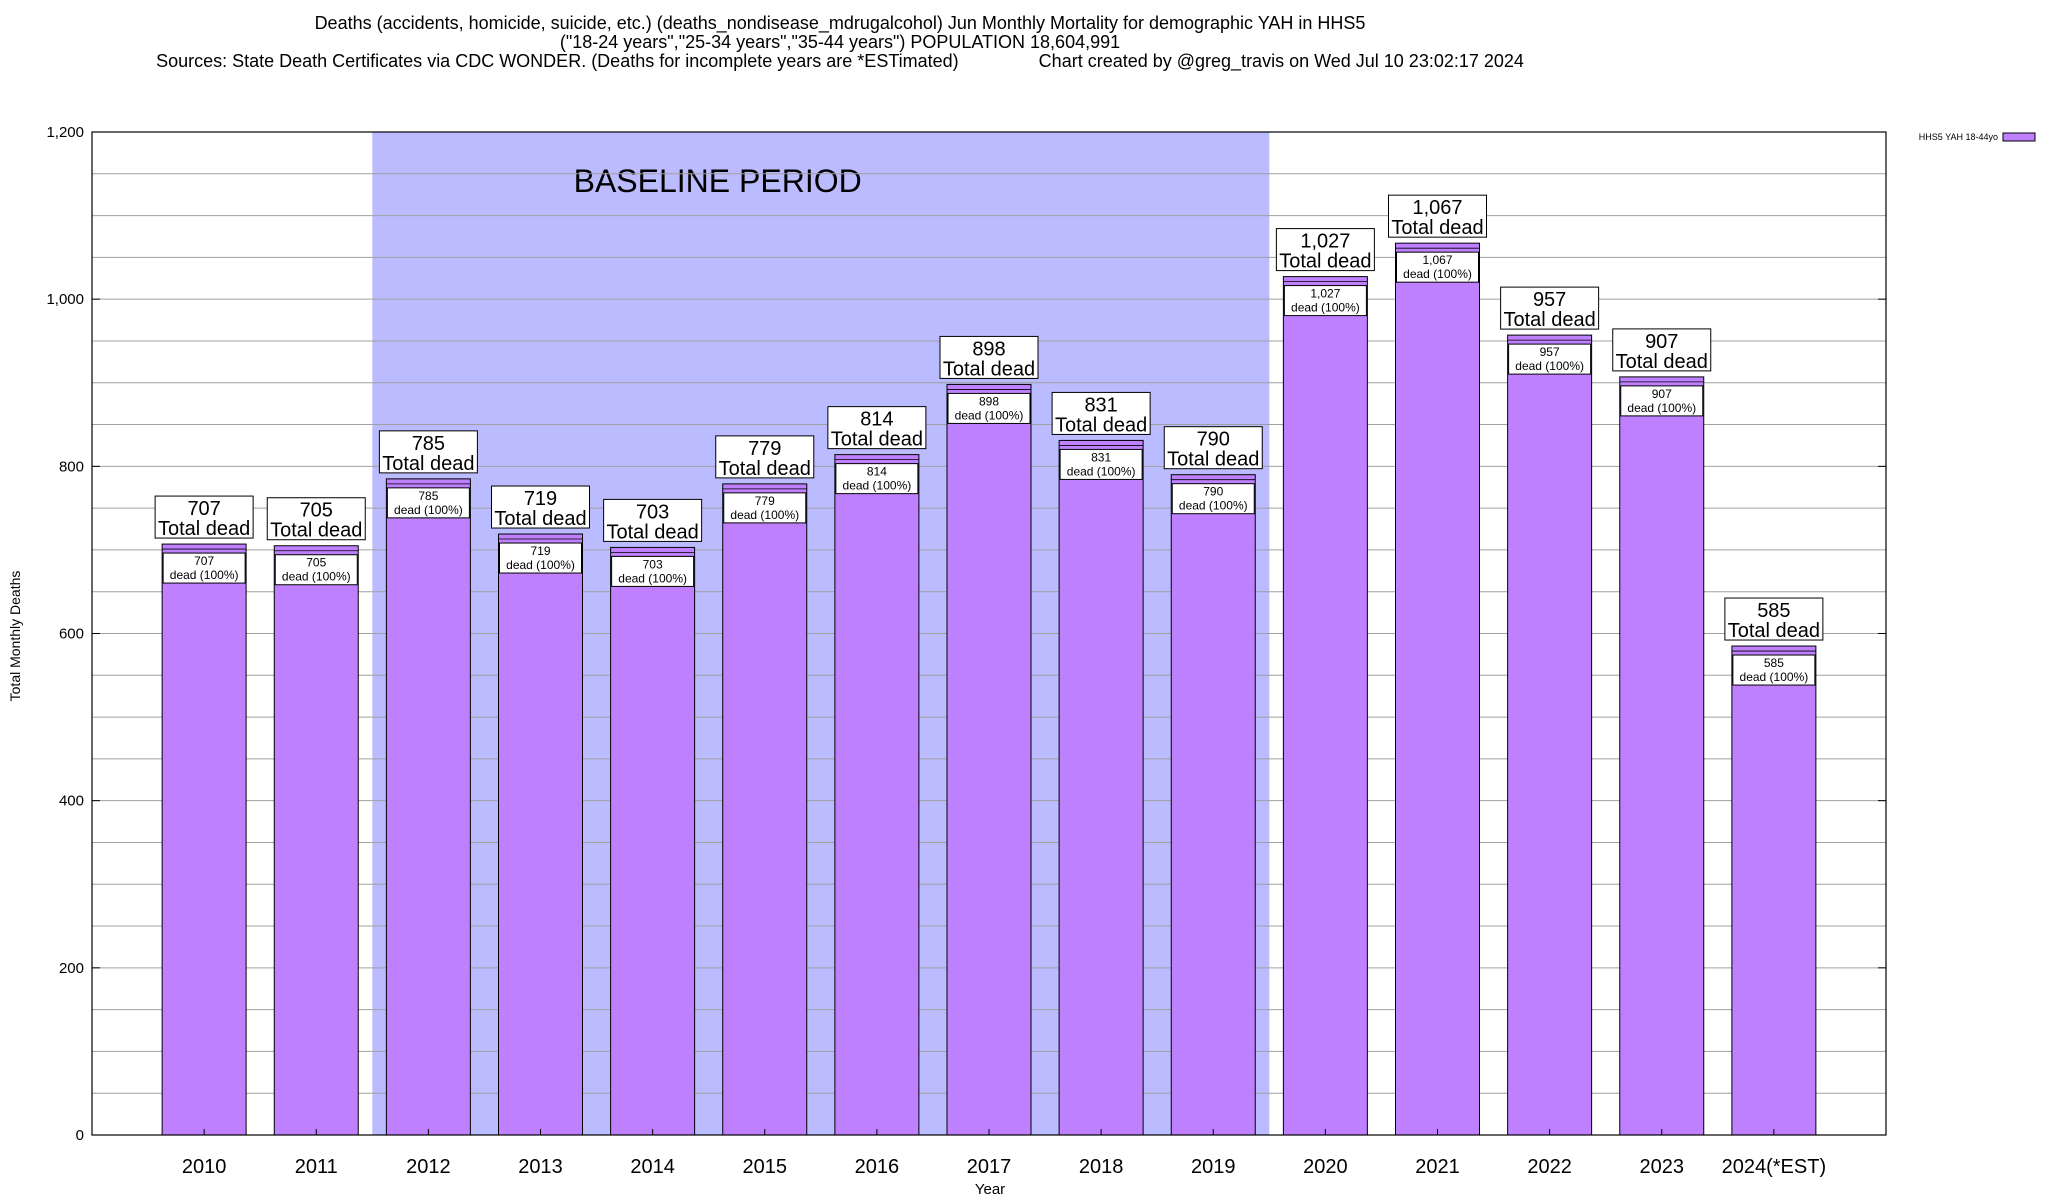  I want to click on x-tick-label: 2010, so click(204, 1167).